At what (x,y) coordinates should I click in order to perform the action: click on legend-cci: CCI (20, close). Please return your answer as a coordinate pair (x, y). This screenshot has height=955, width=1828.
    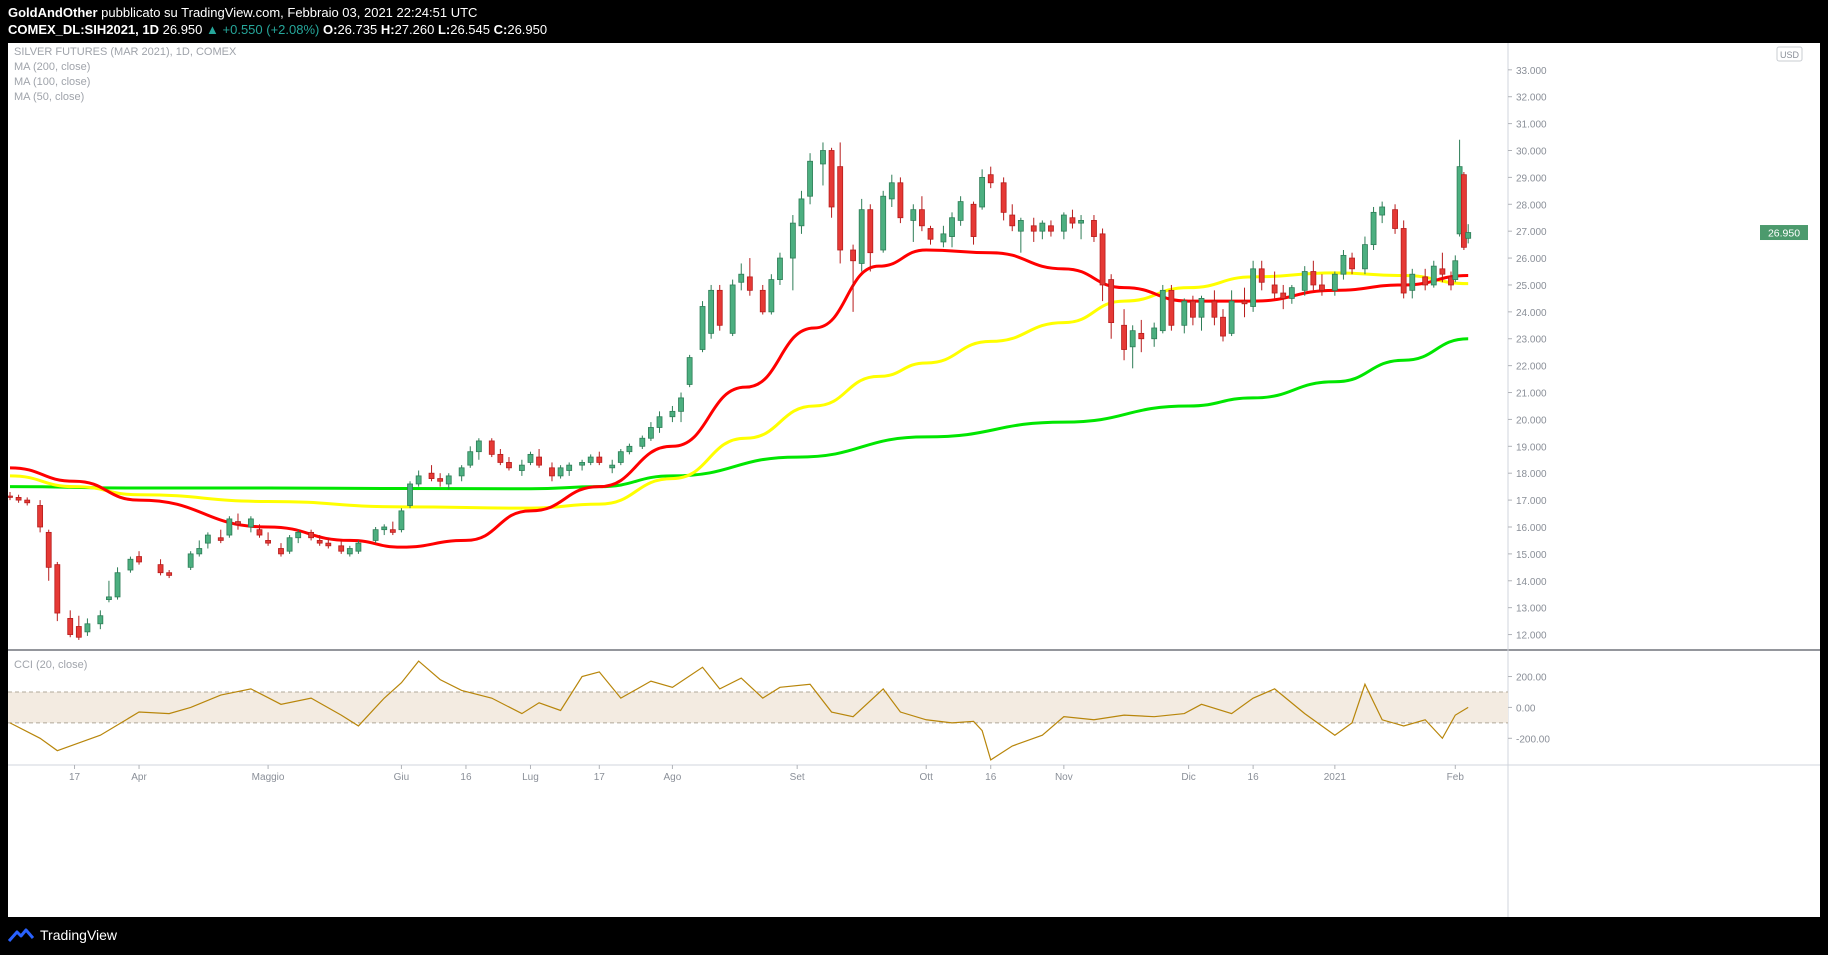
    Looking at the image, I should click on (50, 665).